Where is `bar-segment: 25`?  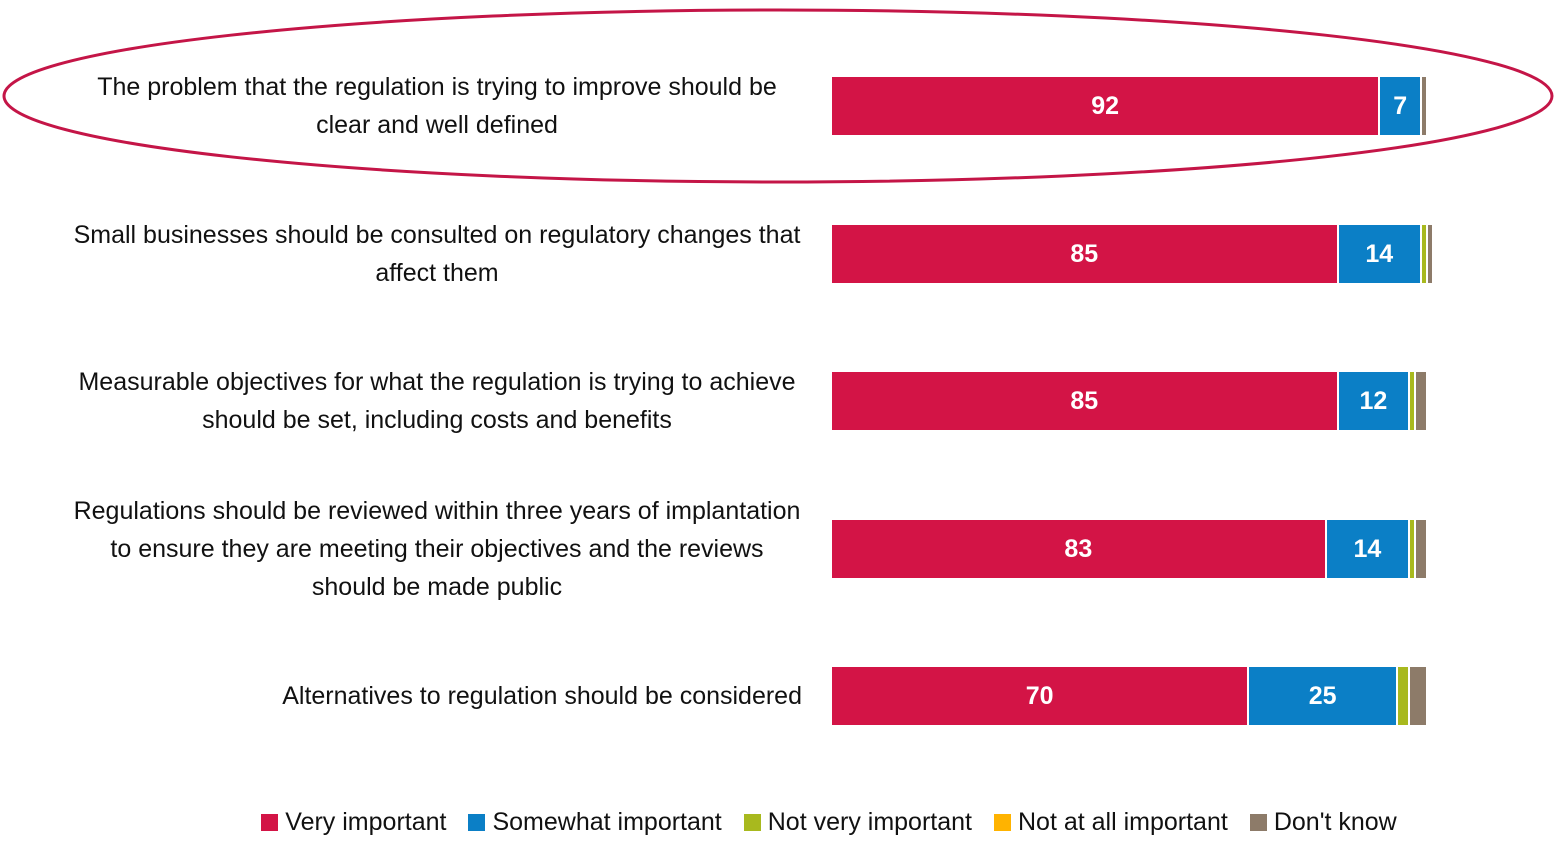
bar-segment: 25 is located at coordinates (1324, 696).